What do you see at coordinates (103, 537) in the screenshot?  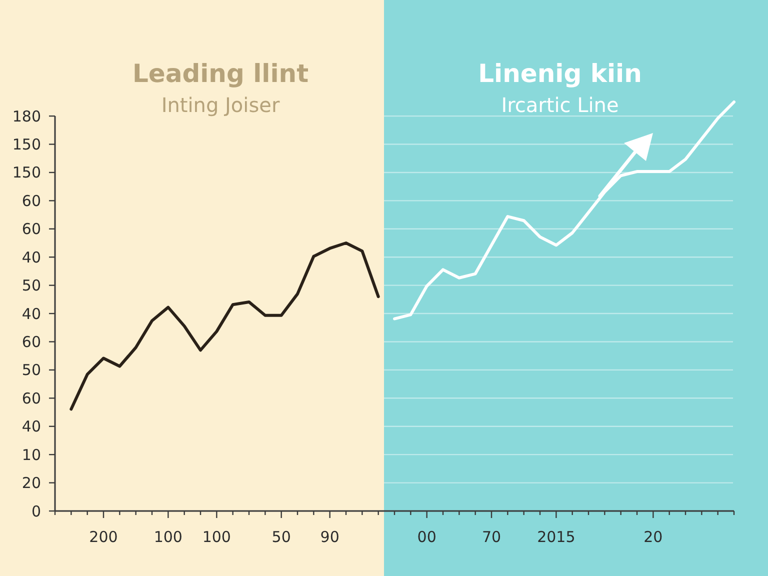 I see `x-tick-label: 200` at bounding box center [103, 537].